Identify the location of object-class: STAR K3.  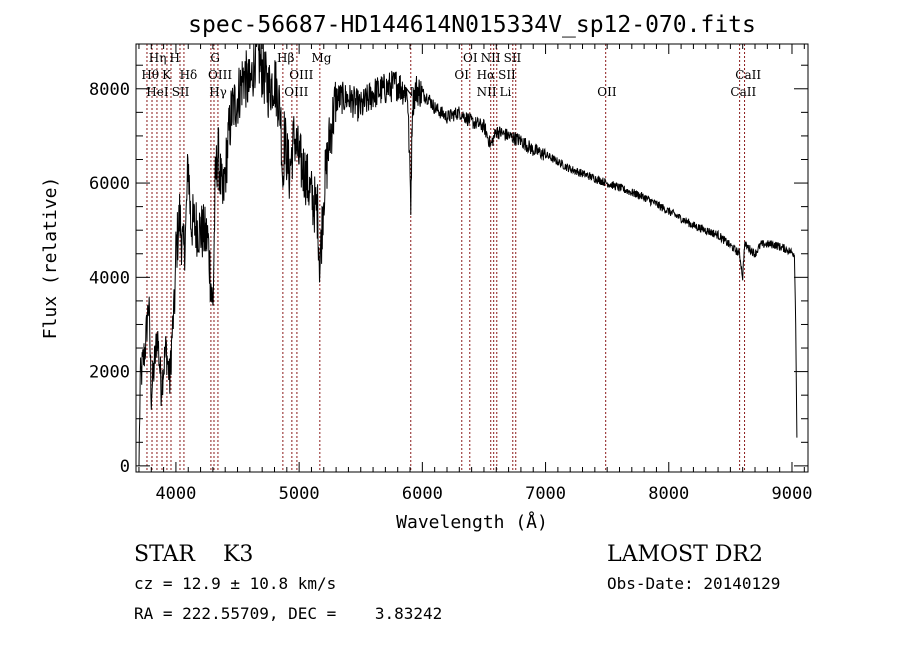
(193, 554).